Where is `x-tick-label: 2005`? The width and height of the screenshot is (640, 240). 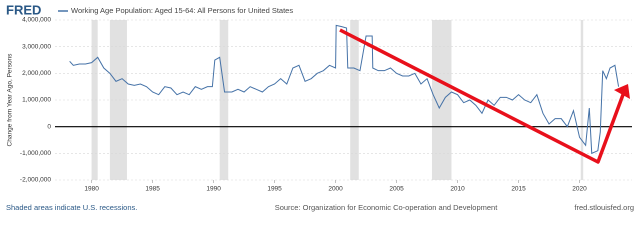
x-tick-label: 2005 is located at coordinates (396, 189).